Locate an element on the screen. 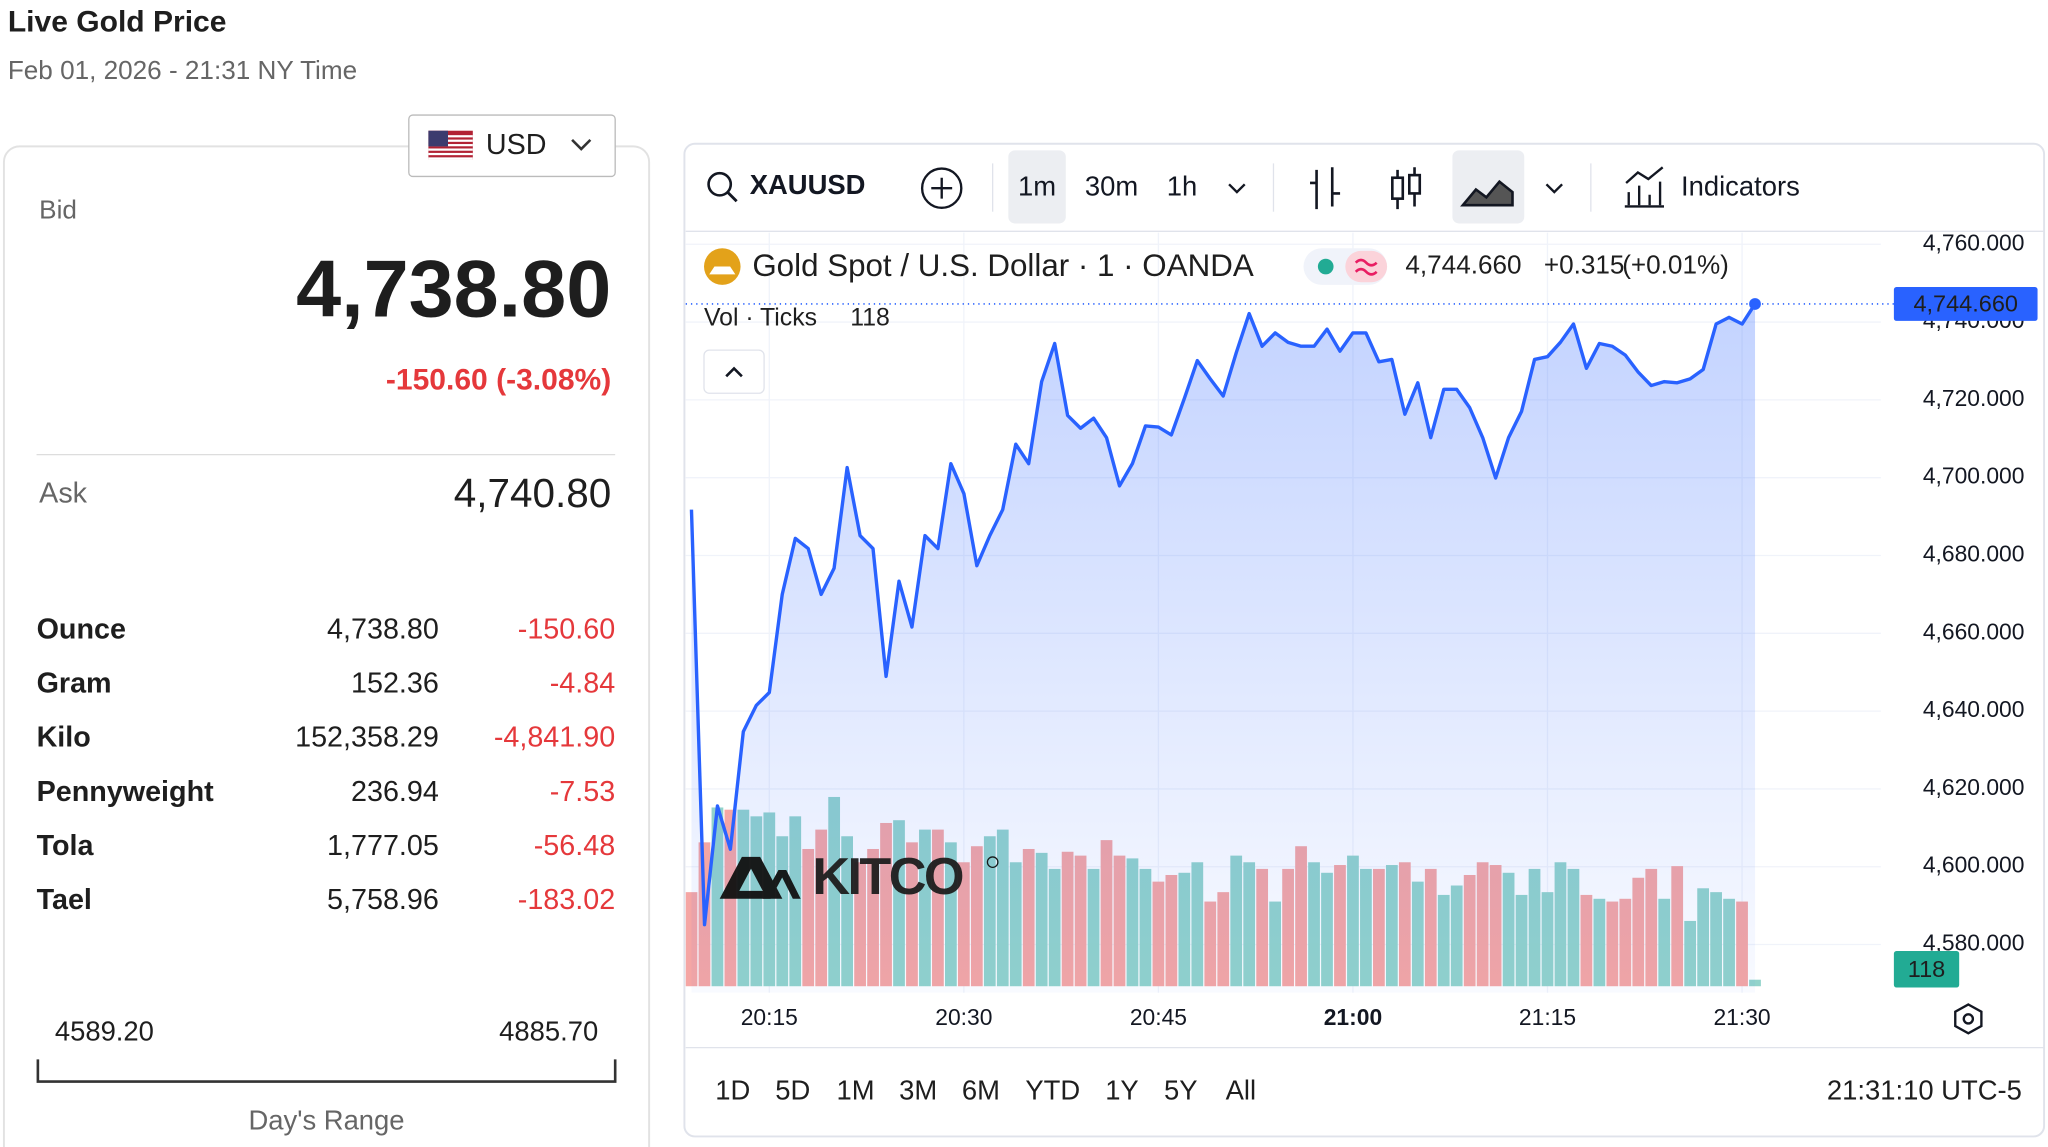 The image size is (2048, 1147). status-badge is located at coordinates (1366, 266).